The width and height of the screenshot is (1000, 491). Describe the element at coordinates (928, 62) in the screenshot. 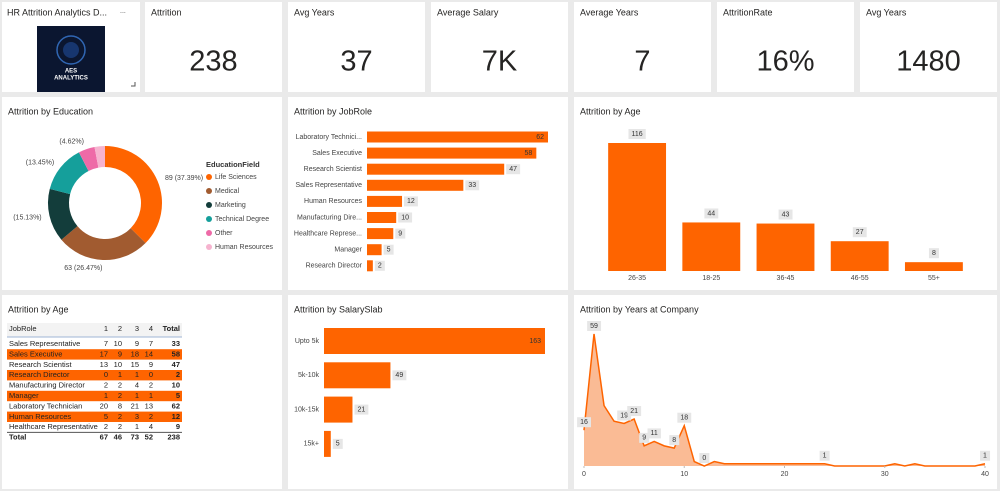

I see `card-value: 1480` at that location.